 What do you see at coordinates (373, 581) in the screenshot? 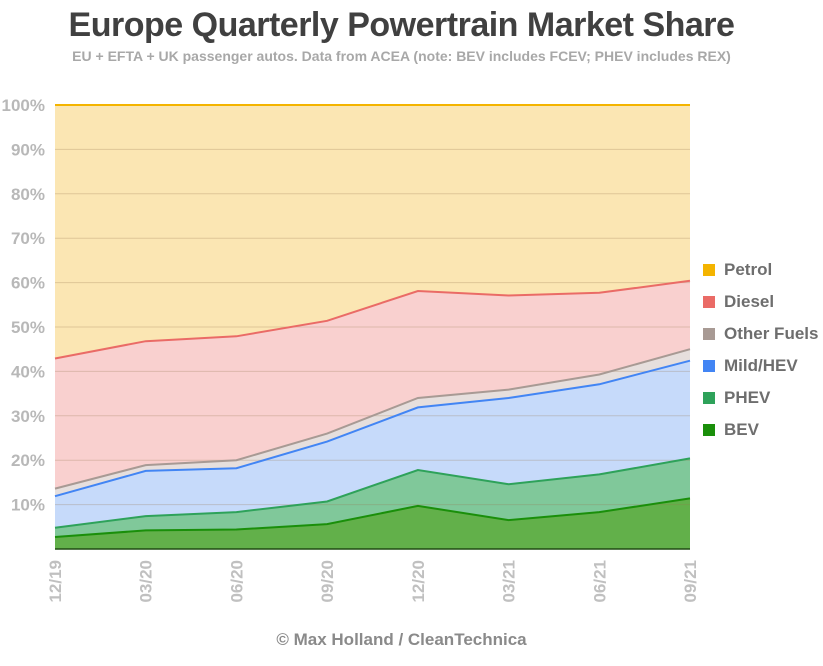
I see `x-axis-ticks: 12/19 03/20 06/20 09/20 12/20 03/21 06/21 09/21` at bounding box center [373, 581].